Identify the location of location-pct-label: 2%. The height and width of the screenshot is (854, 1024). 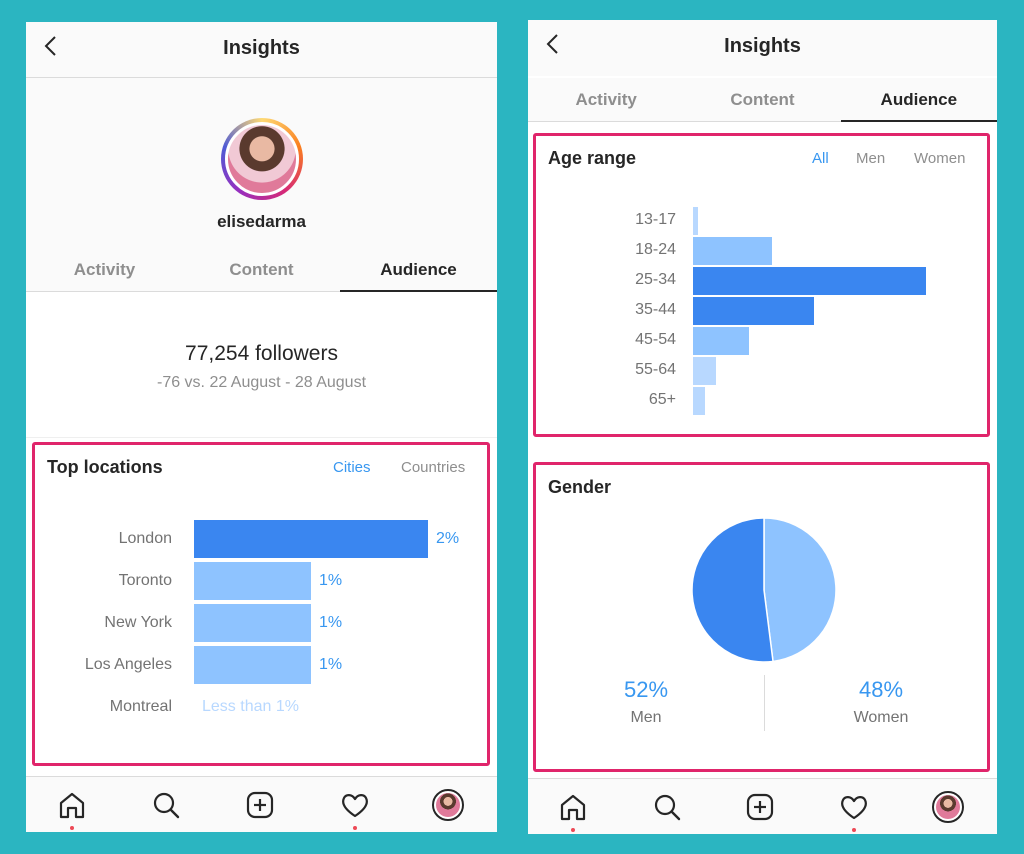
(448, 538).